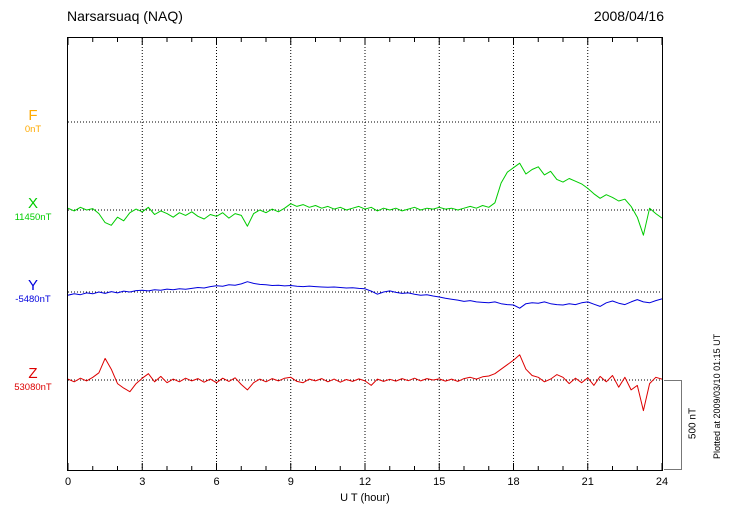 The height and width of the screenshot is (520, 730). I want to click on component-label-X: X 11450nT, so click(33, 209).